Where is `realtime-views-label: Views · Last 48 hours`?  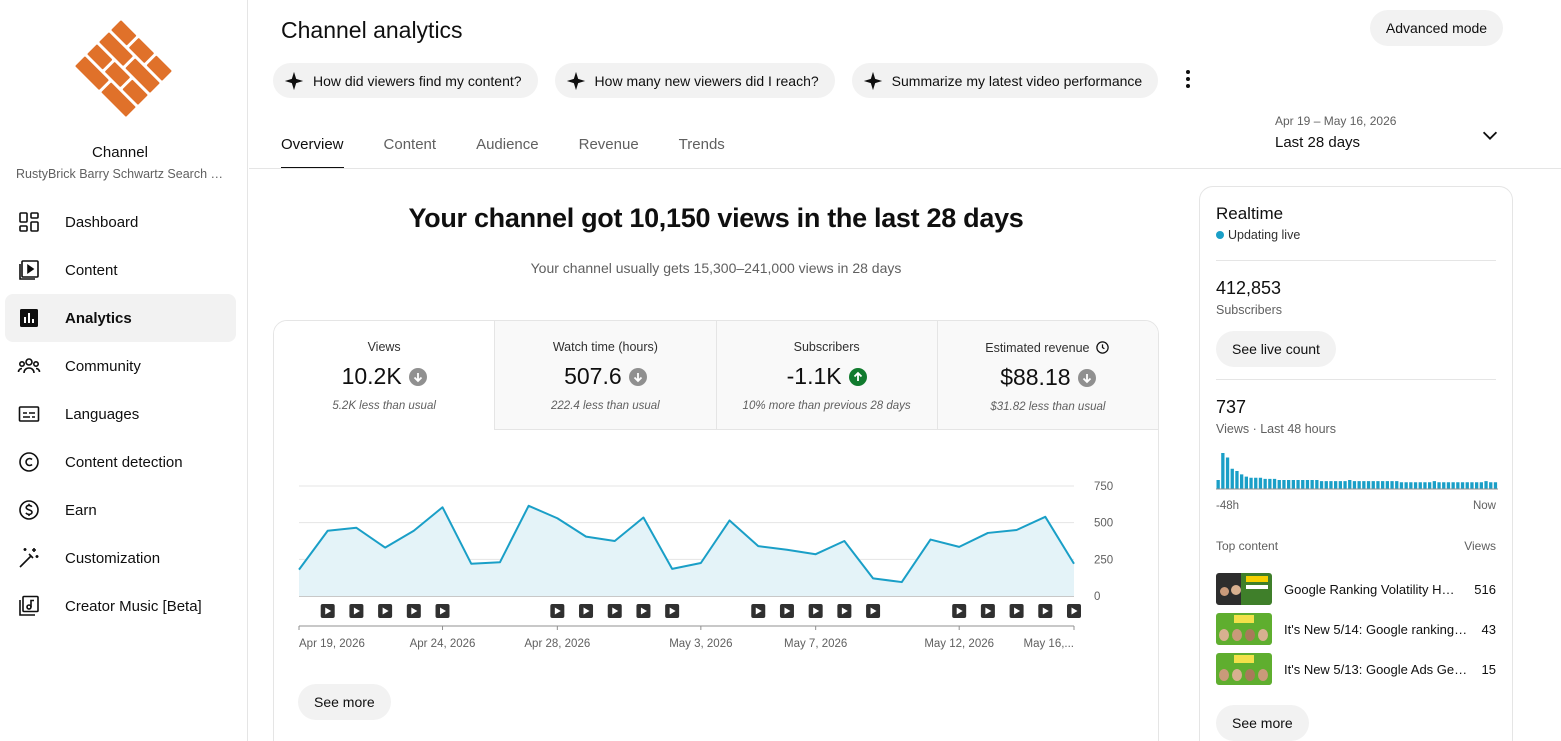
realtime-views-label: Views · Last 48 hours is located at coordinates (1276, 429).